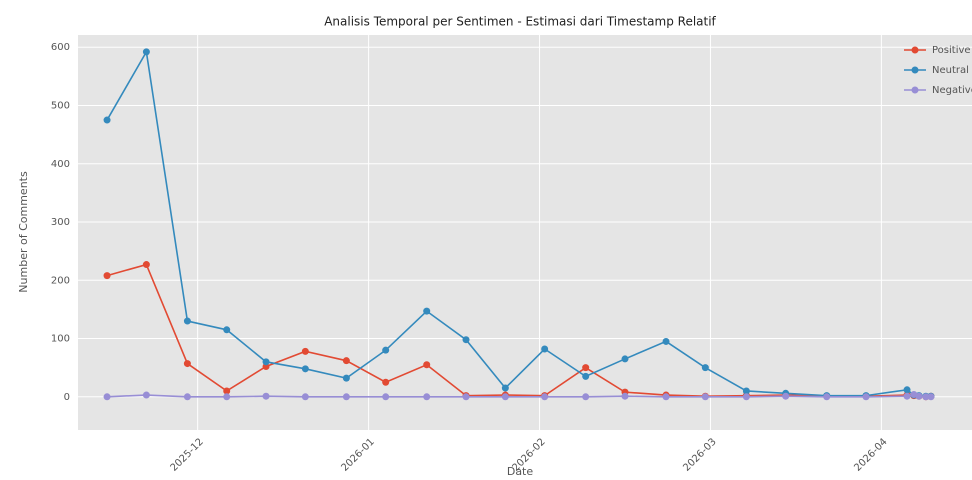 This screenshot has height=480, width=972. What do you see at coordinates (60, 222) in the screenshot?
I see `y-tick-label: 300` at bounding box center [60, 222].